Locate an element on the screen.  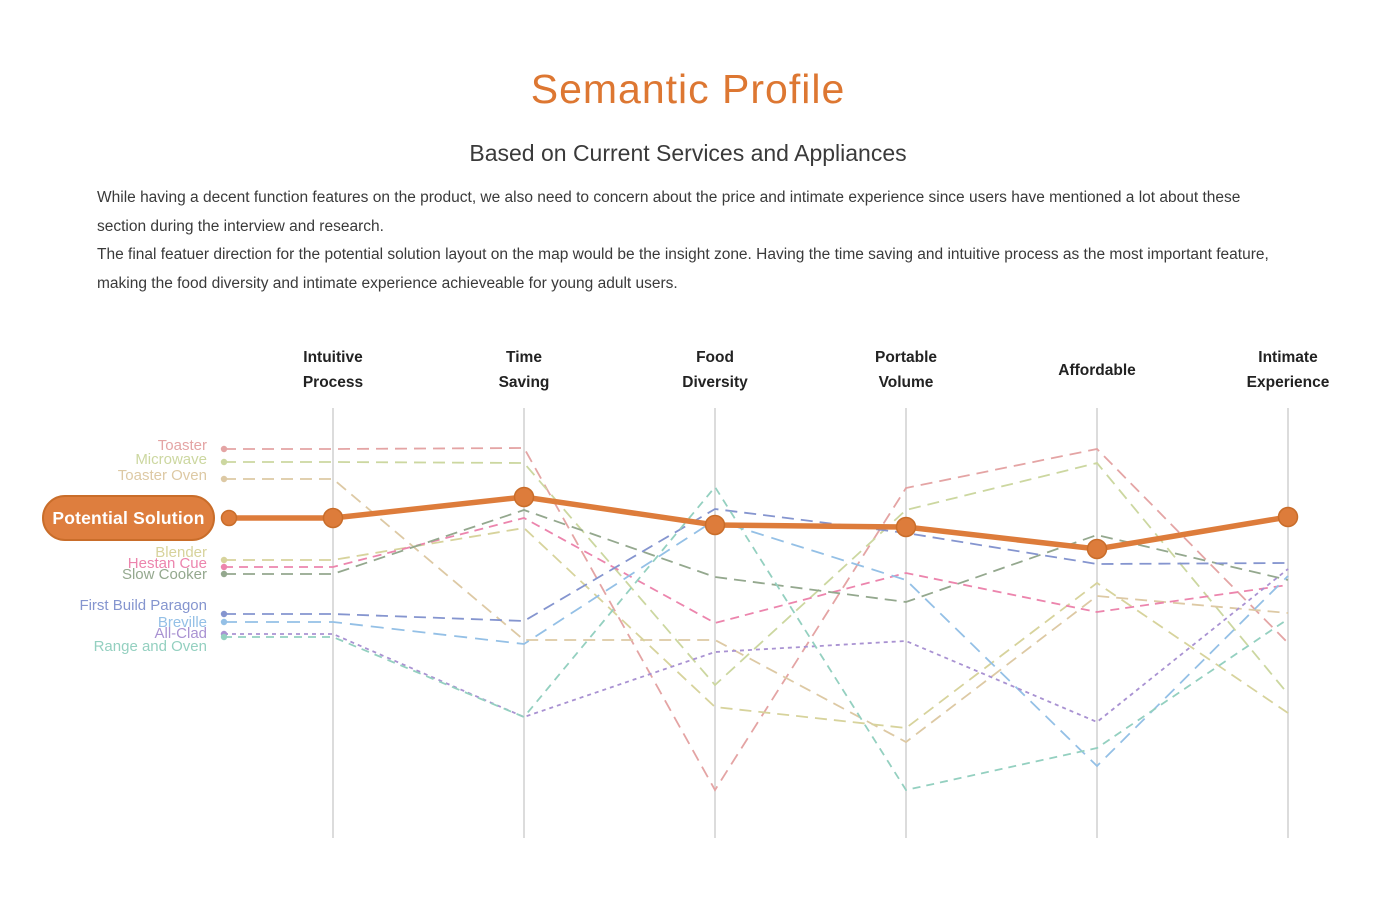
series-label-slow-cooker: Slow Cooker is located at coordinates (164, 574).